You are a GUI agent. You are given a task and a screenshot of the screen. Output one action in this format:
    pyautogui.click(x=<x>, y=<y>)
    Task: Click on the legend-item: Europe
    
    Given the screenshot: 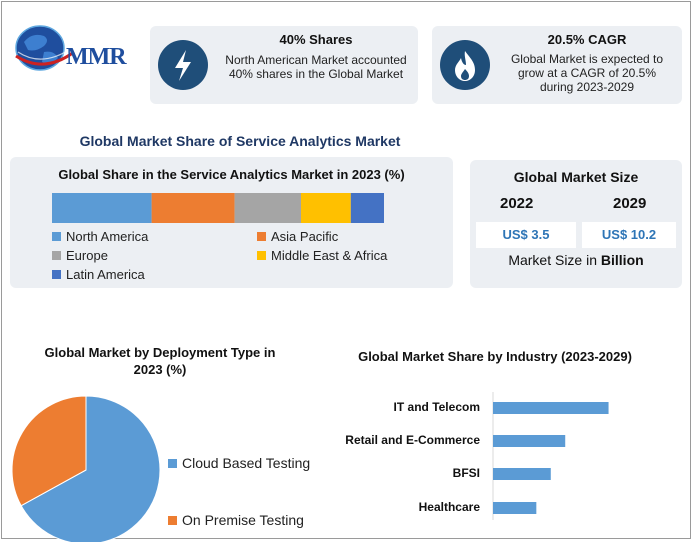 What is the action you would take?
    pyautogui.click(x=80, y=255)
    